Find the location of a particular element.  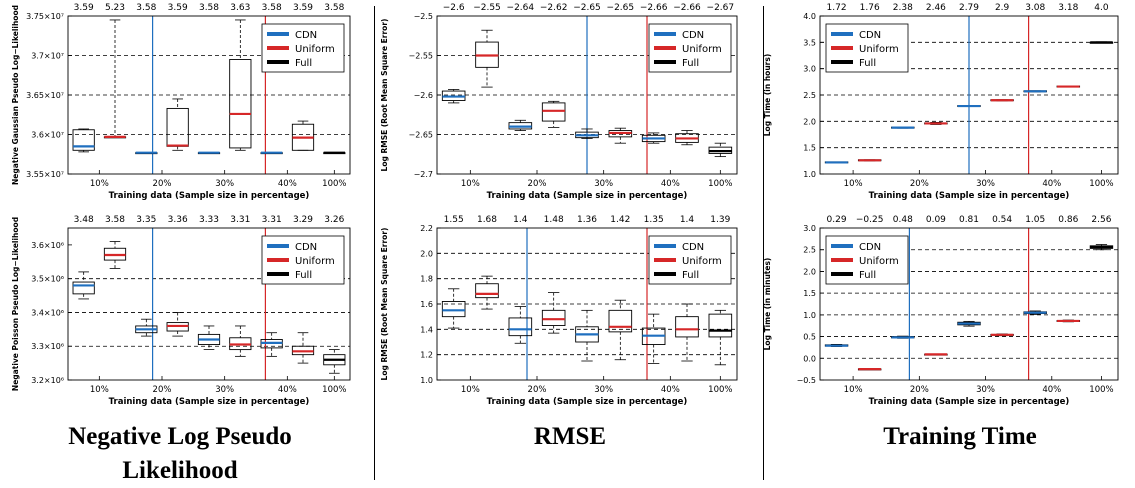

top-value-label: 1.72 is located at coordinates (837, 8).